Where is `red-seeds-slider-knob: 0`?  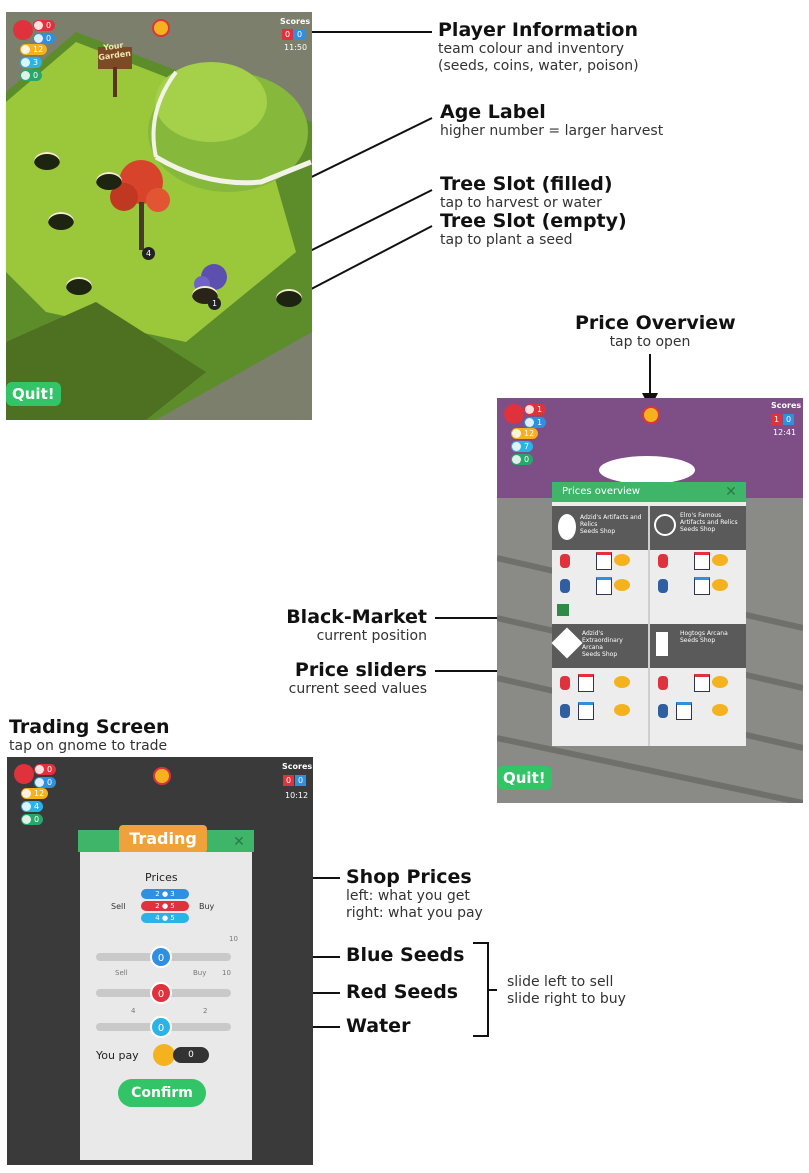
red-seeds-slider-knob: 0 is located at coordinates (161, 993).